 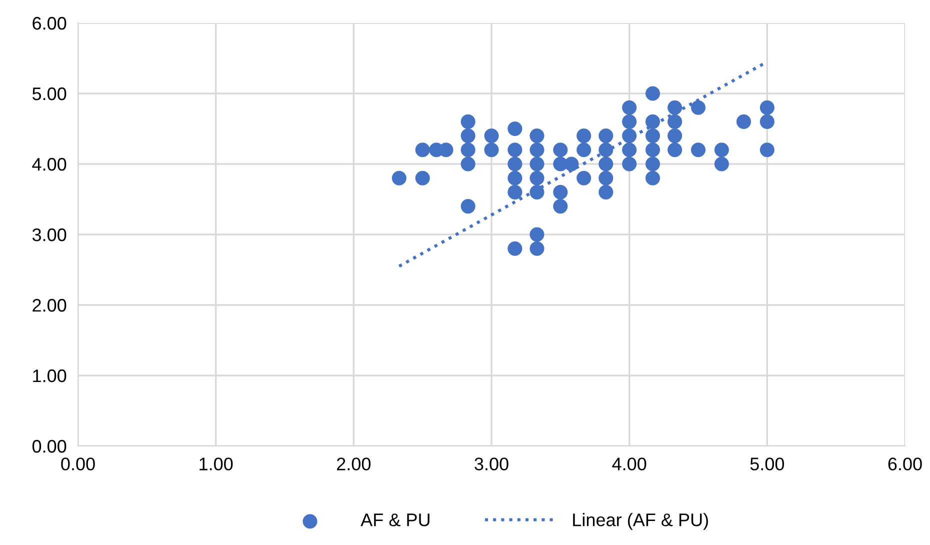 I want to click on x-tick-label: 2.00, so click(x=354, y=464).